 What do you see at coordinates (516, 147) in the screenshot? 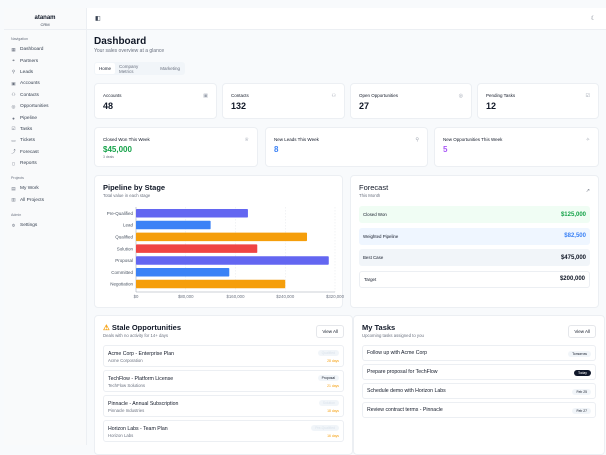
I see `stat-new-opps-week: New Opportunities This Week ✧ 5` at bounding box center [516, 147].